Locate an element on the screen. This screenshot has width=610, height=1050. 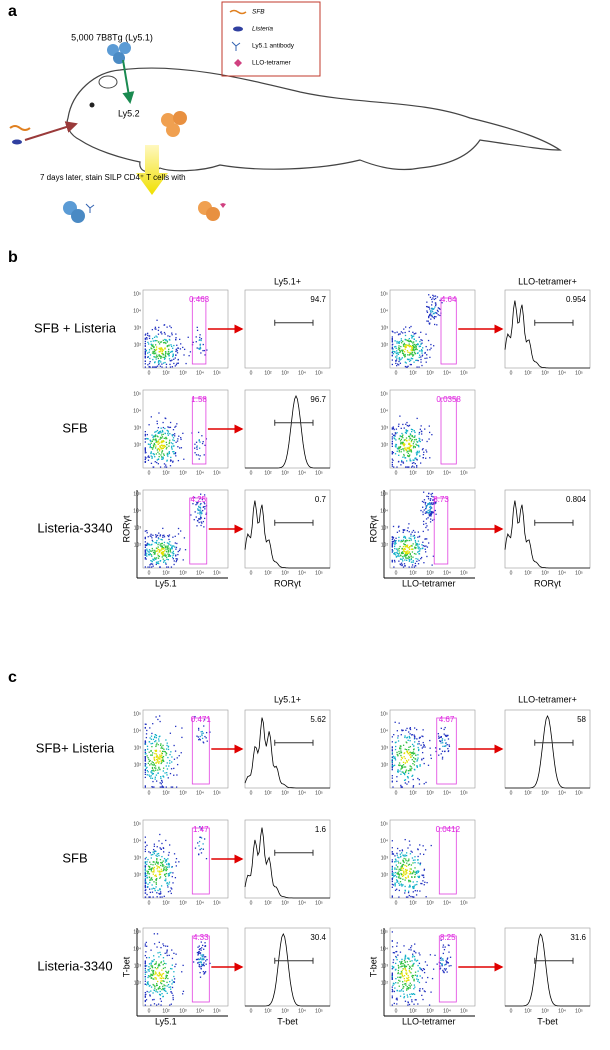
axis-label: T-bet is located at coordinates (126, 966).